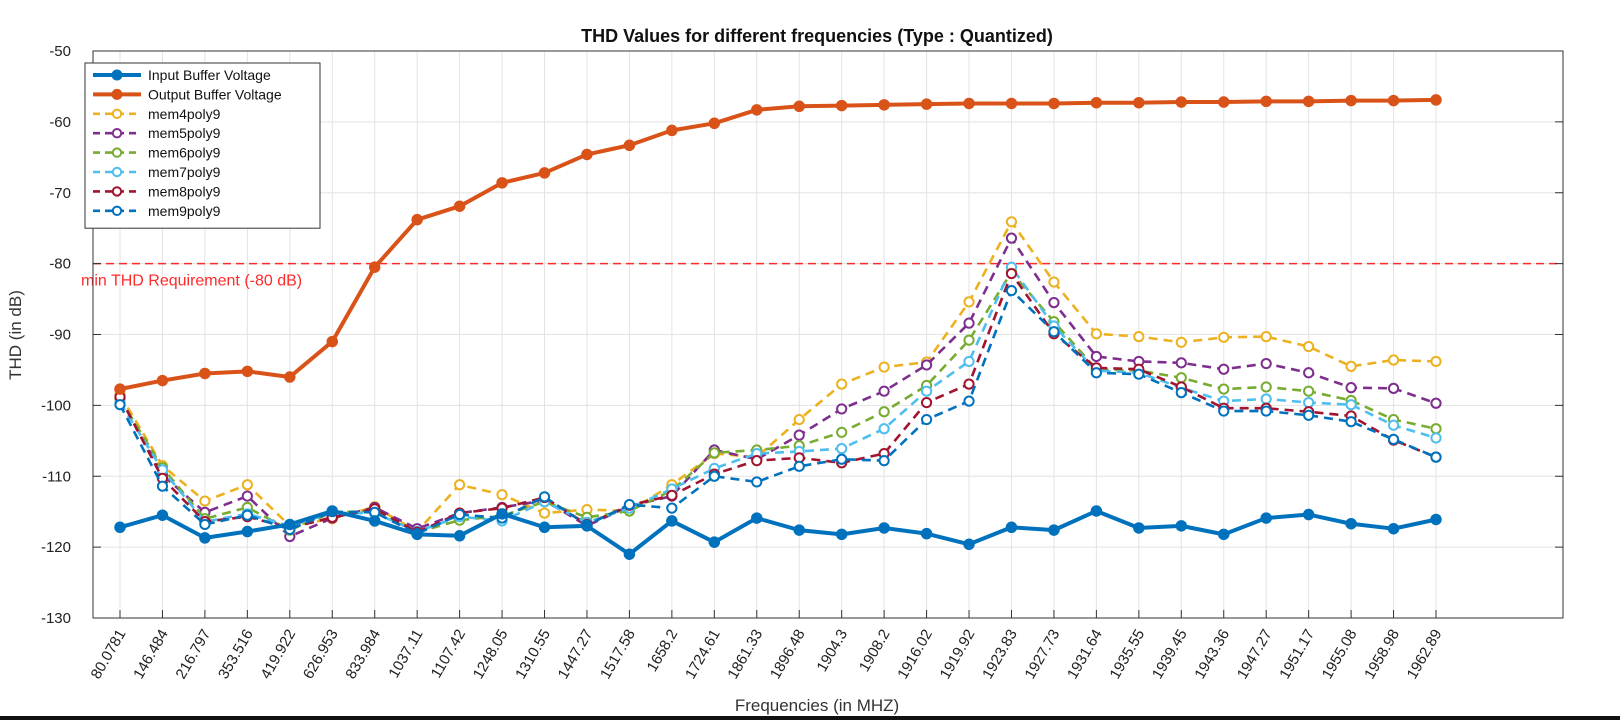  I want to click on y-tick-label: -70, so click(60, 193).